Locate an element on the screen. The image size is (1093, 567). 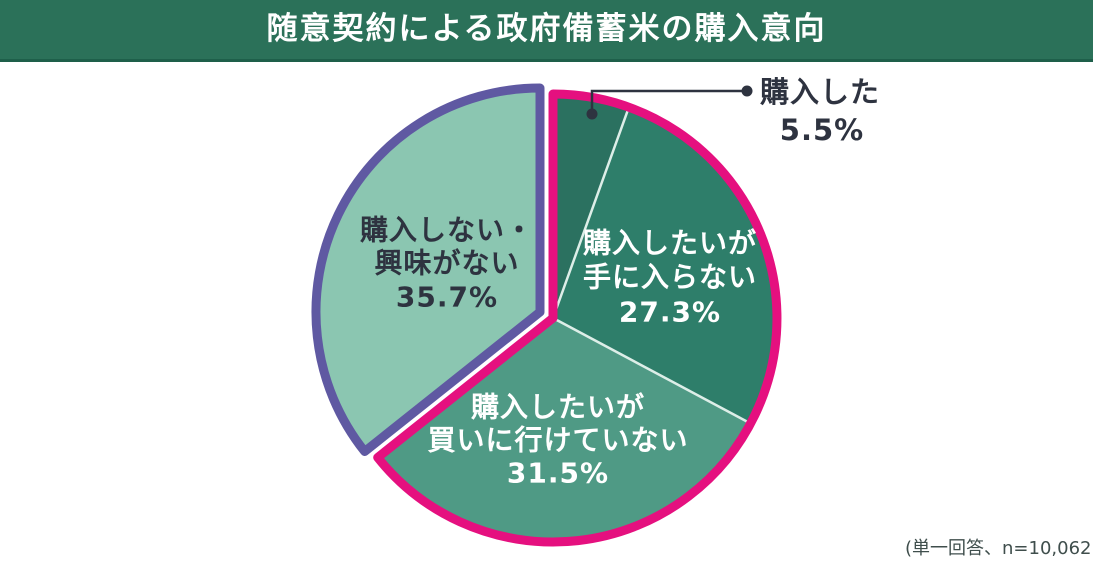
label-cannot-obtain-line2: 手に入らない is located at coordinates (670, 277).